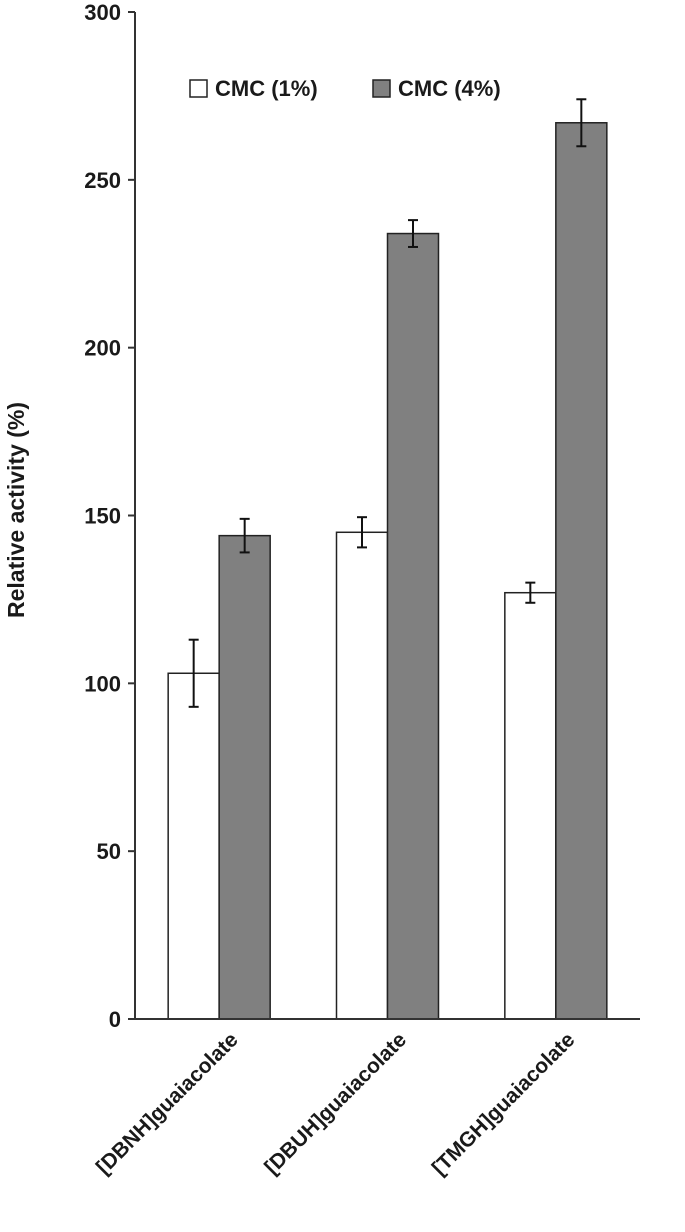 The image size is (685, 1232). Describe the element at coordinates (115, 1019) in the screenshot. I see `y-tick-label: 0` at that location.